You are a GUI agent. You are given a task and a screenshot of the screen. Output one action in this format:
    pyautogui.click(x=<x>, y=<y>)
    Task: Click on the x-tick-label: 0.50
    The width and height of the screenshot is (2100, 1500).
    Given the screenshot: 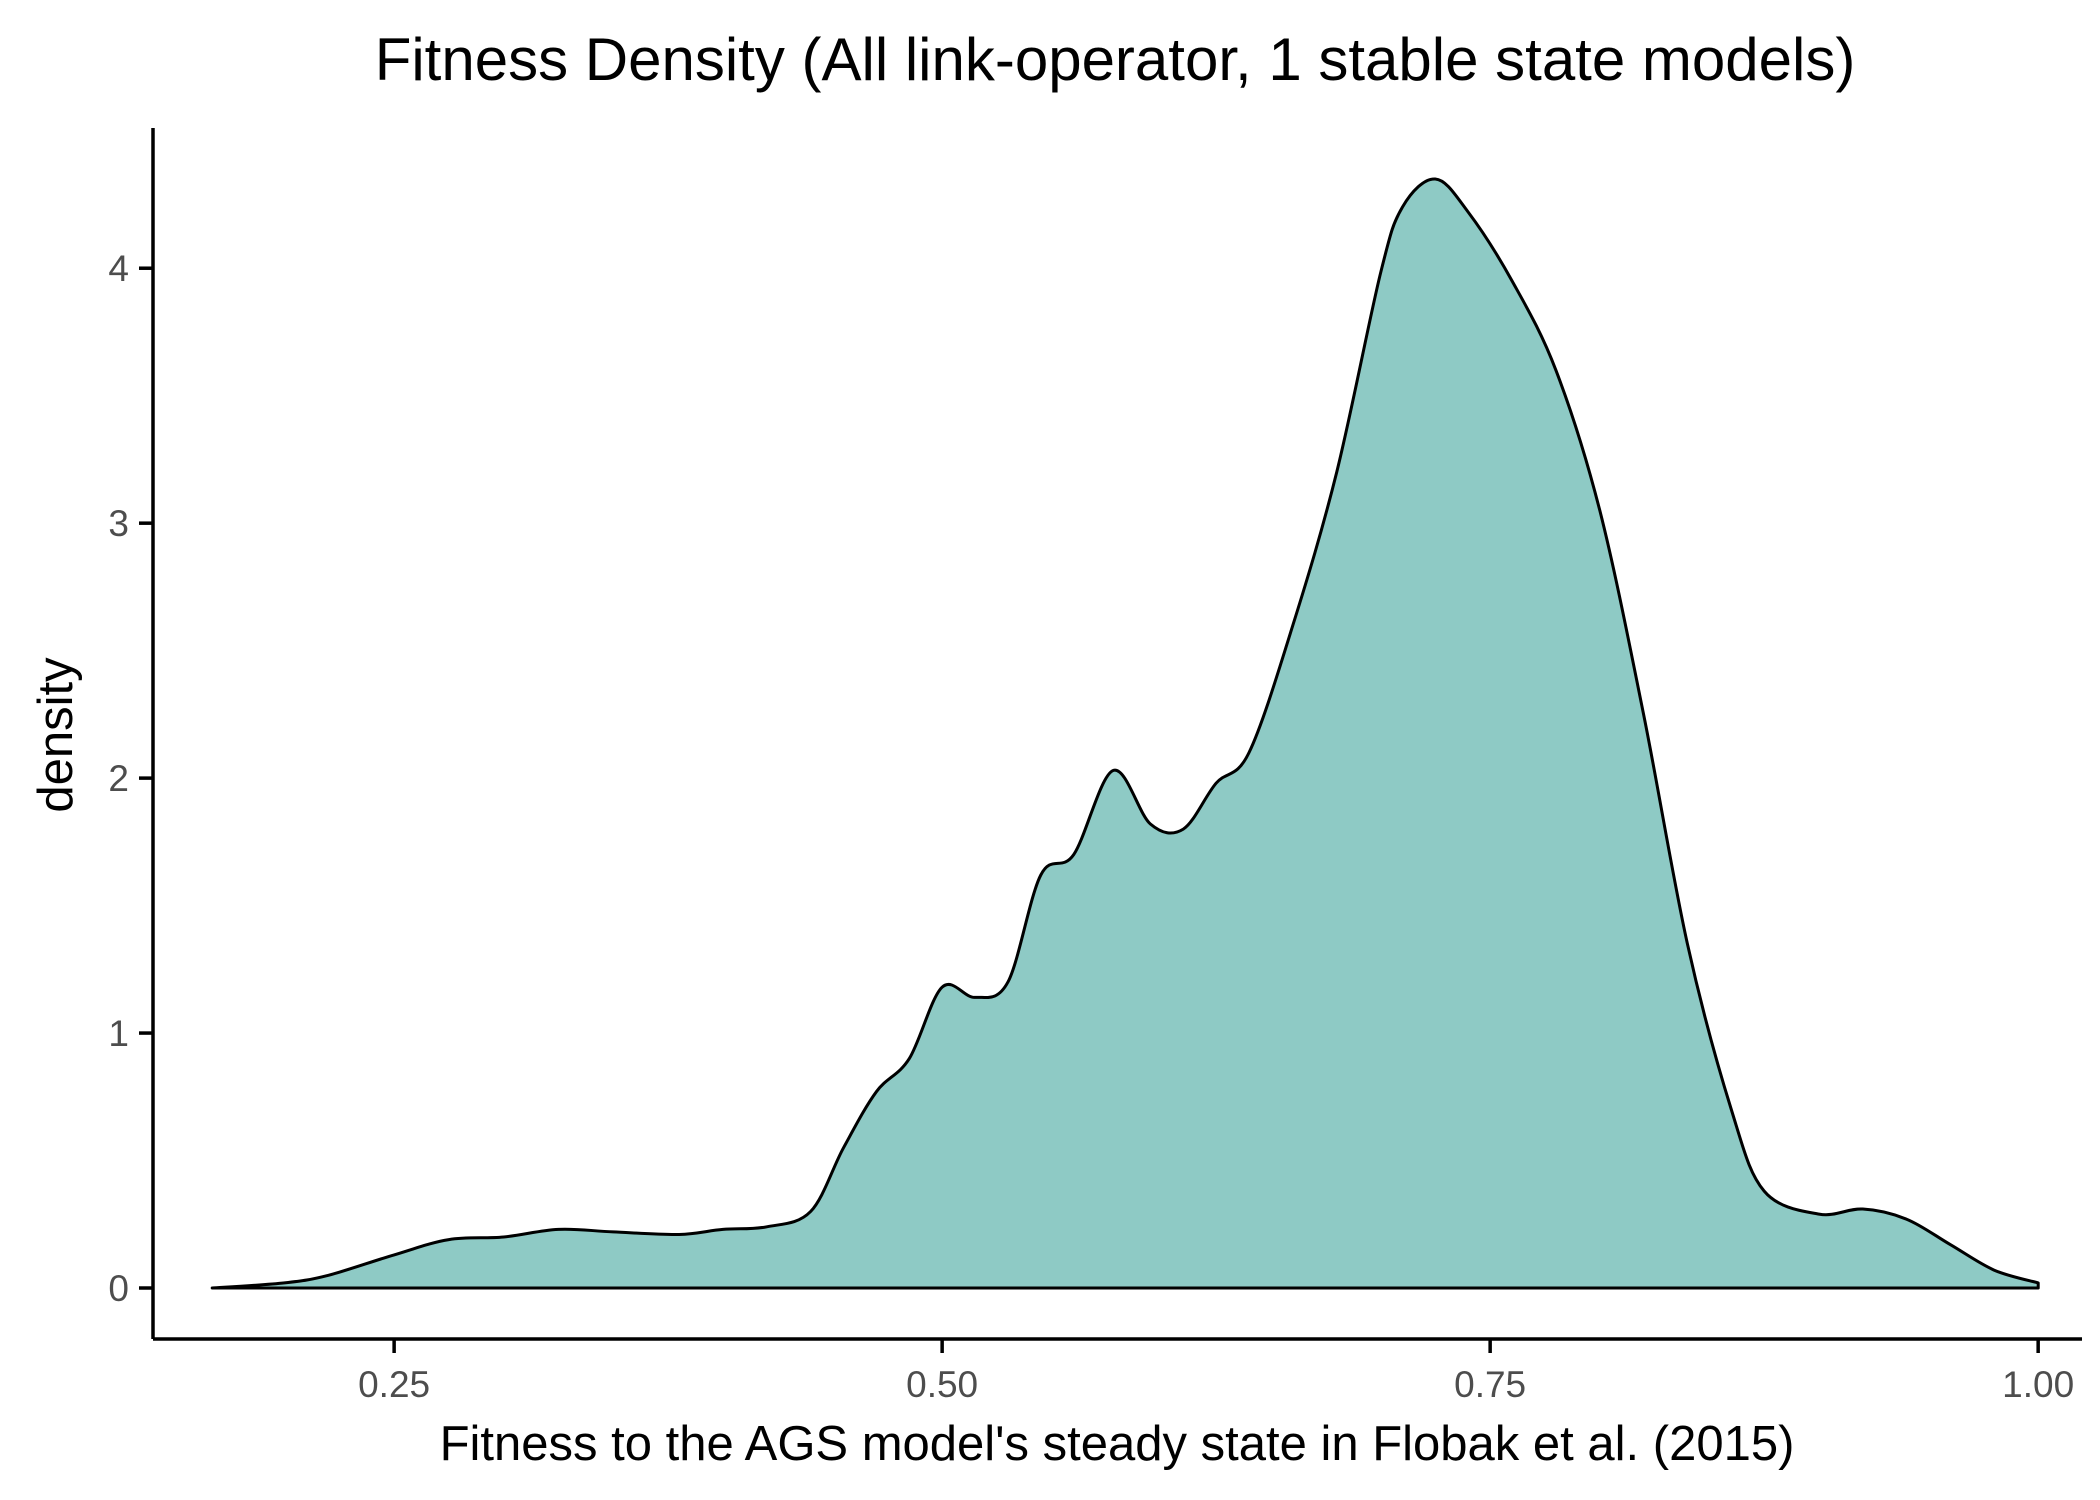 What is the action you would take?
    pyautogui.click(x=942, y=1384)
    